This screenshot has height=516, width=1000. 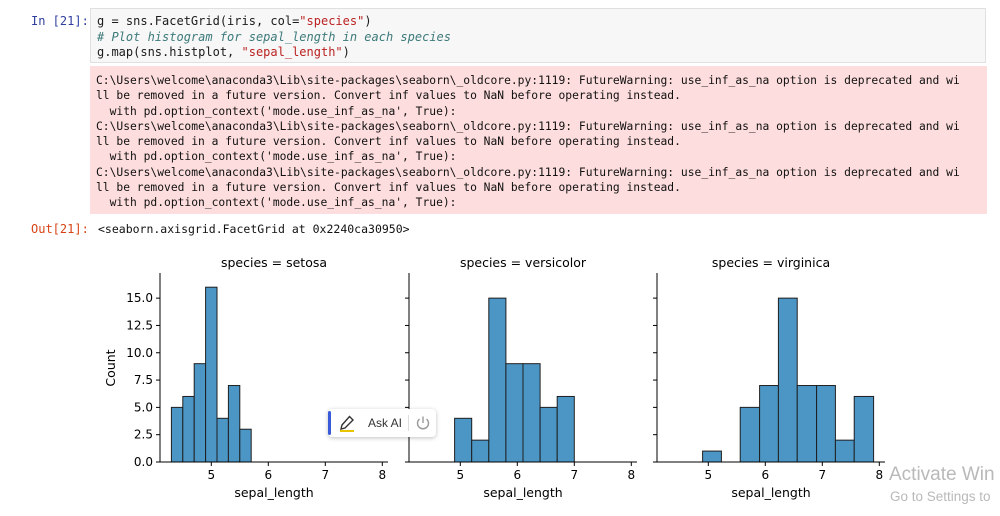 I want to click on ask-ai-widget: Ask AI, so click(x=382, y=423).